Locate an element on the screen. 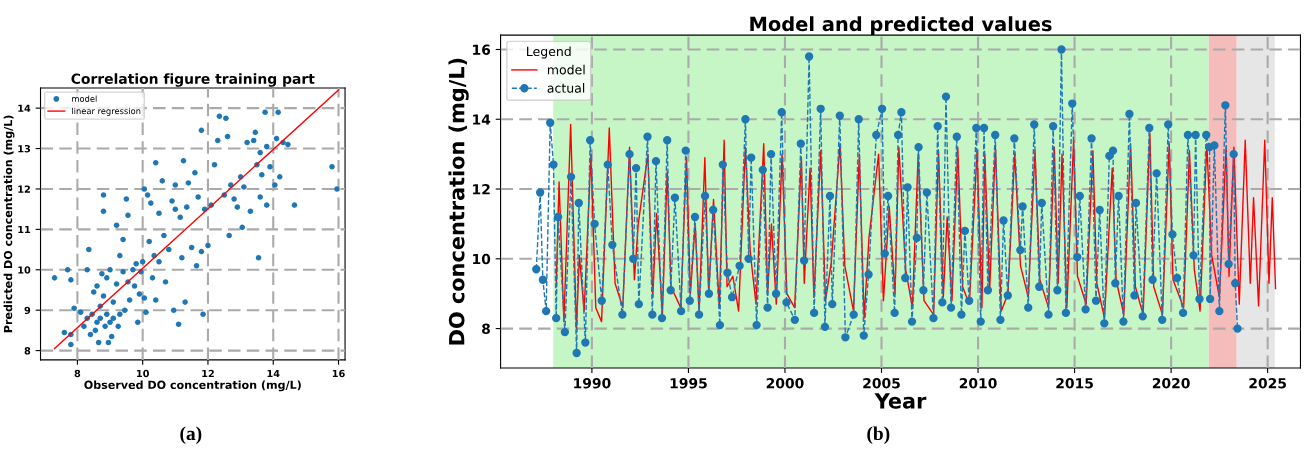 This screenshot has width=1307, height=451. y-tick-label: 13 is located at coordinates (24, 149).